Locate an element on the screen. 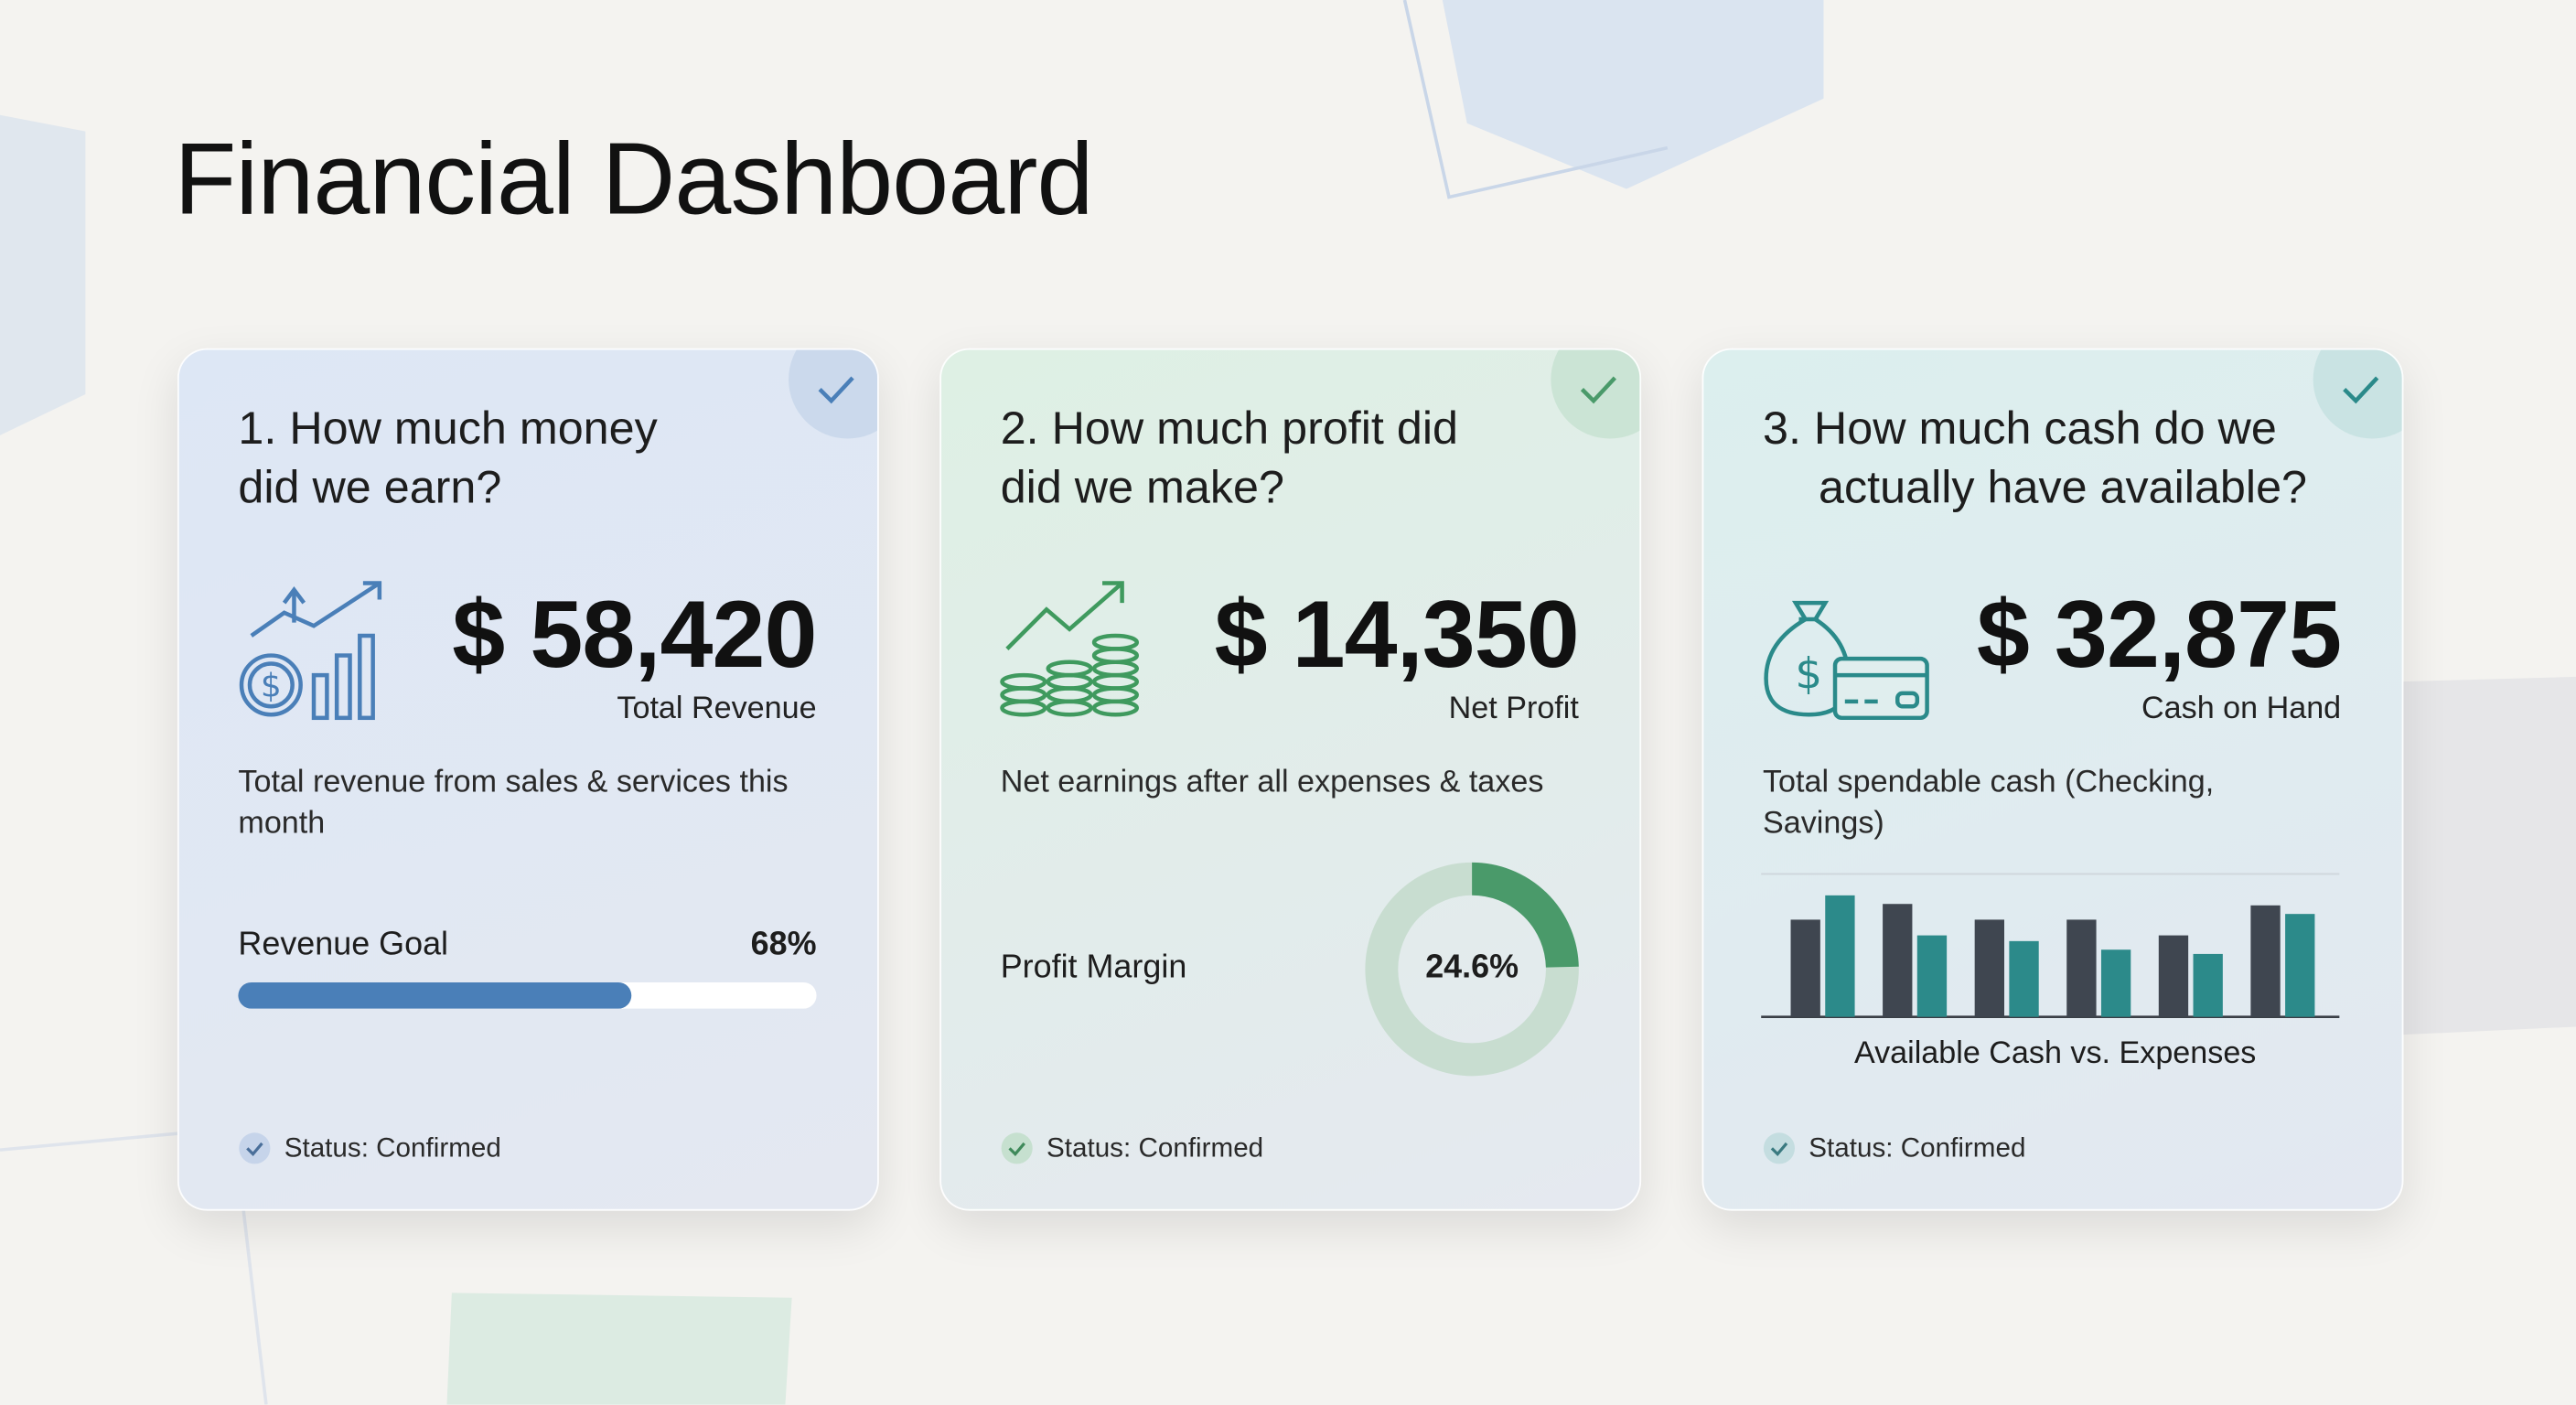 The height and width of the screenshot is (1405, 2576). progress-widget is located at coordinates (528, 995).